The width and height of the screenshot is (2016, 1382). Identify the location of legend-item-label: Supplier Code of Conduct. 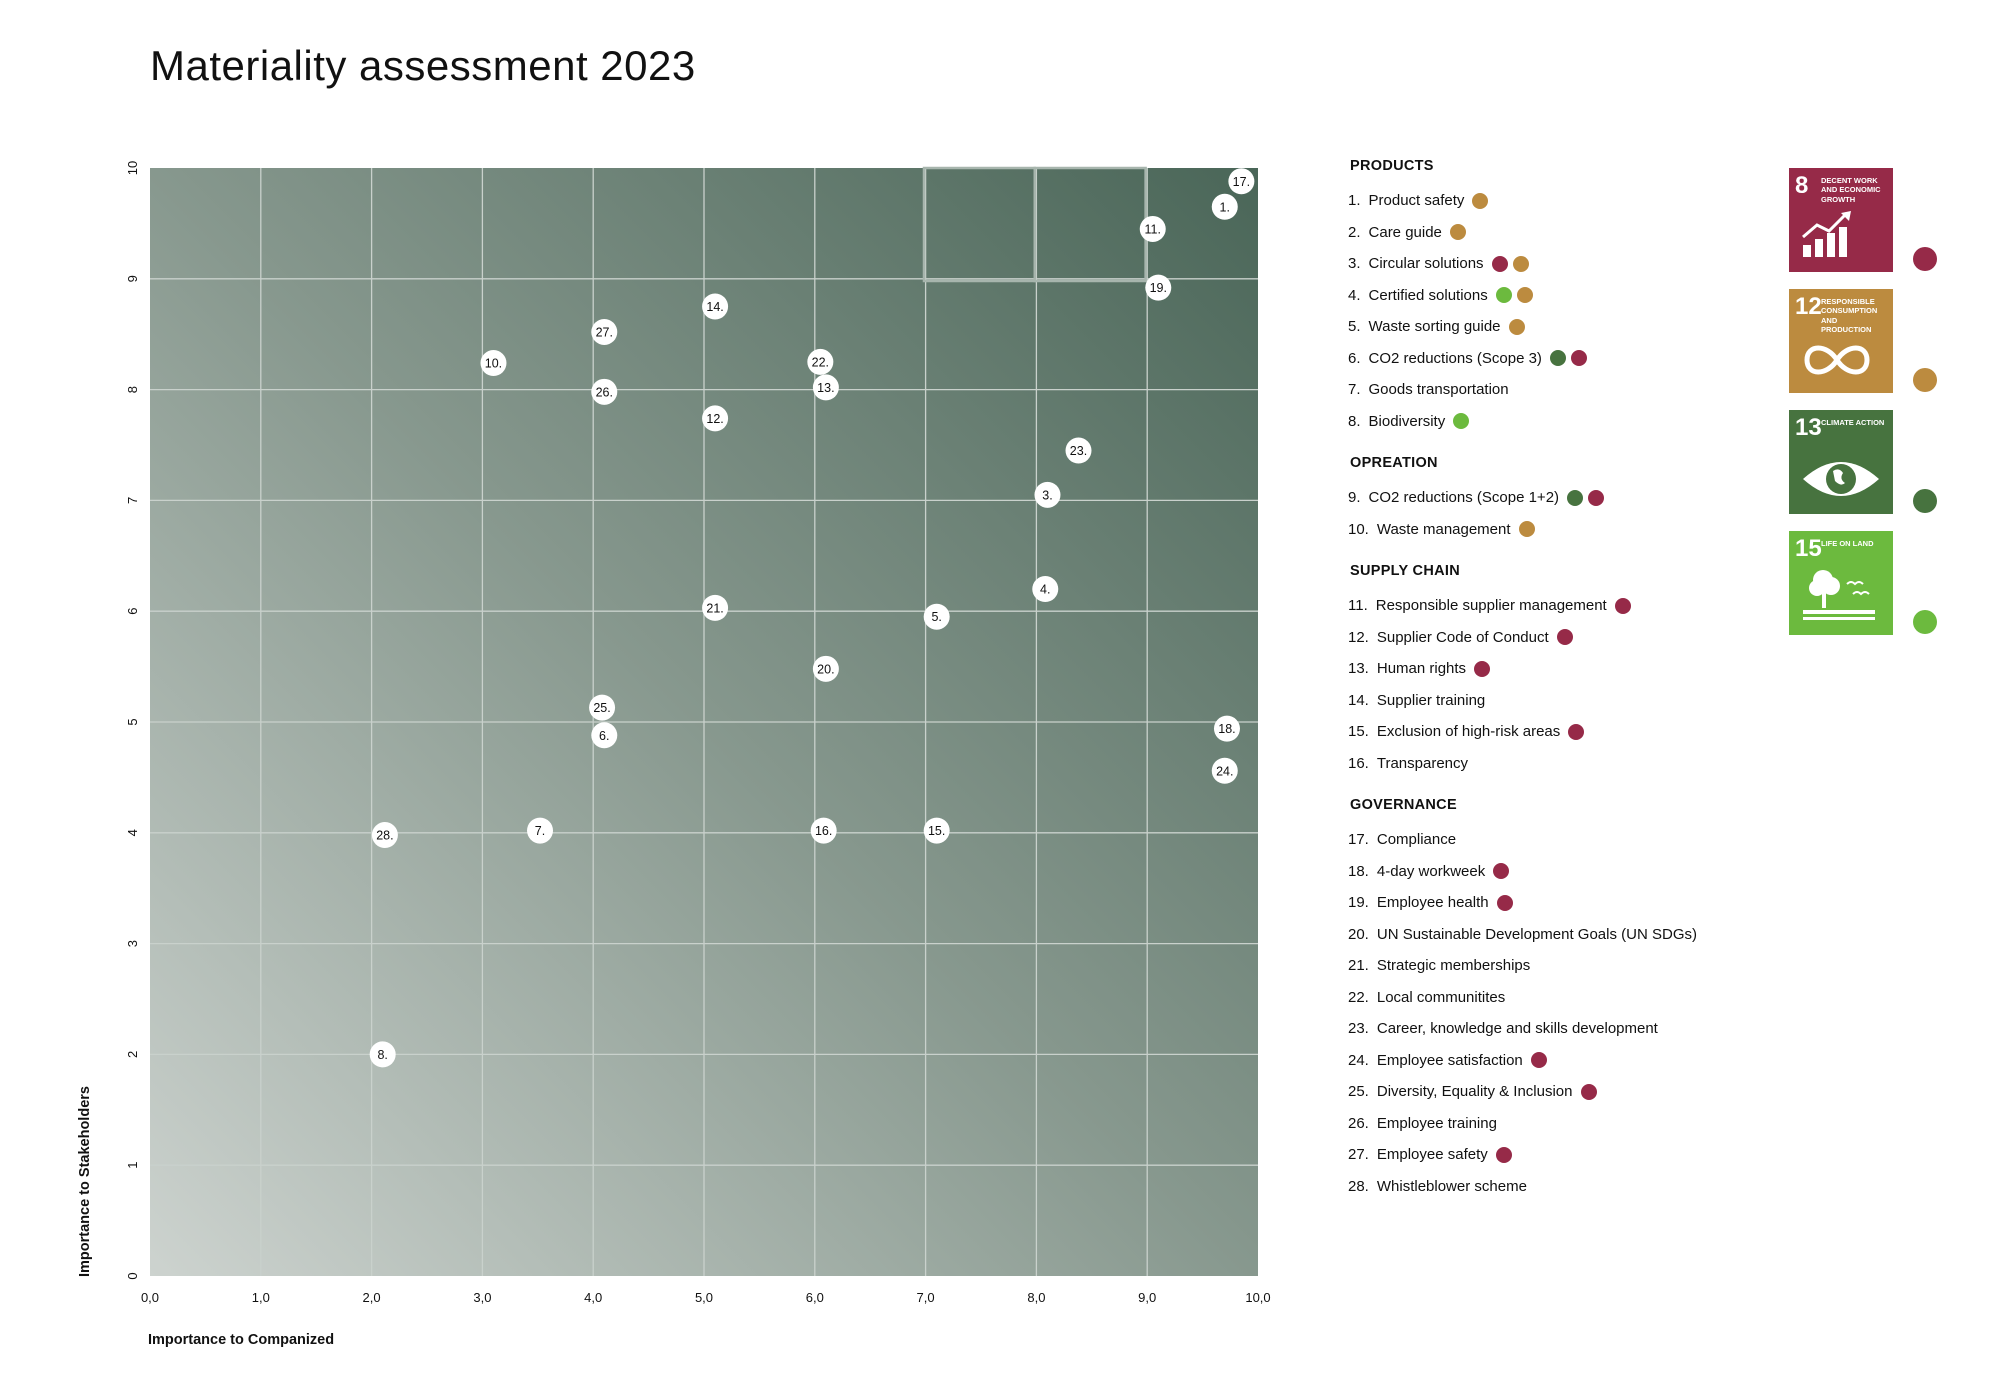
(1462, 637).